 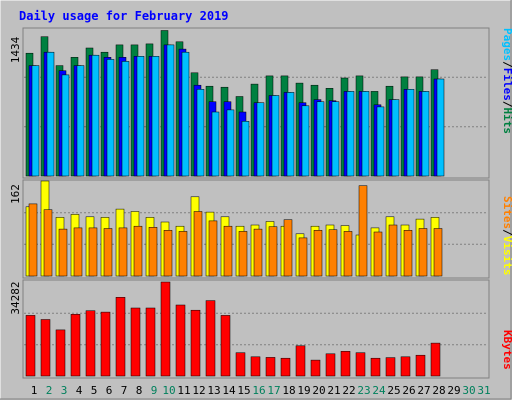 I want to click on x-tick-label: 14, so click(x=229, y=390).